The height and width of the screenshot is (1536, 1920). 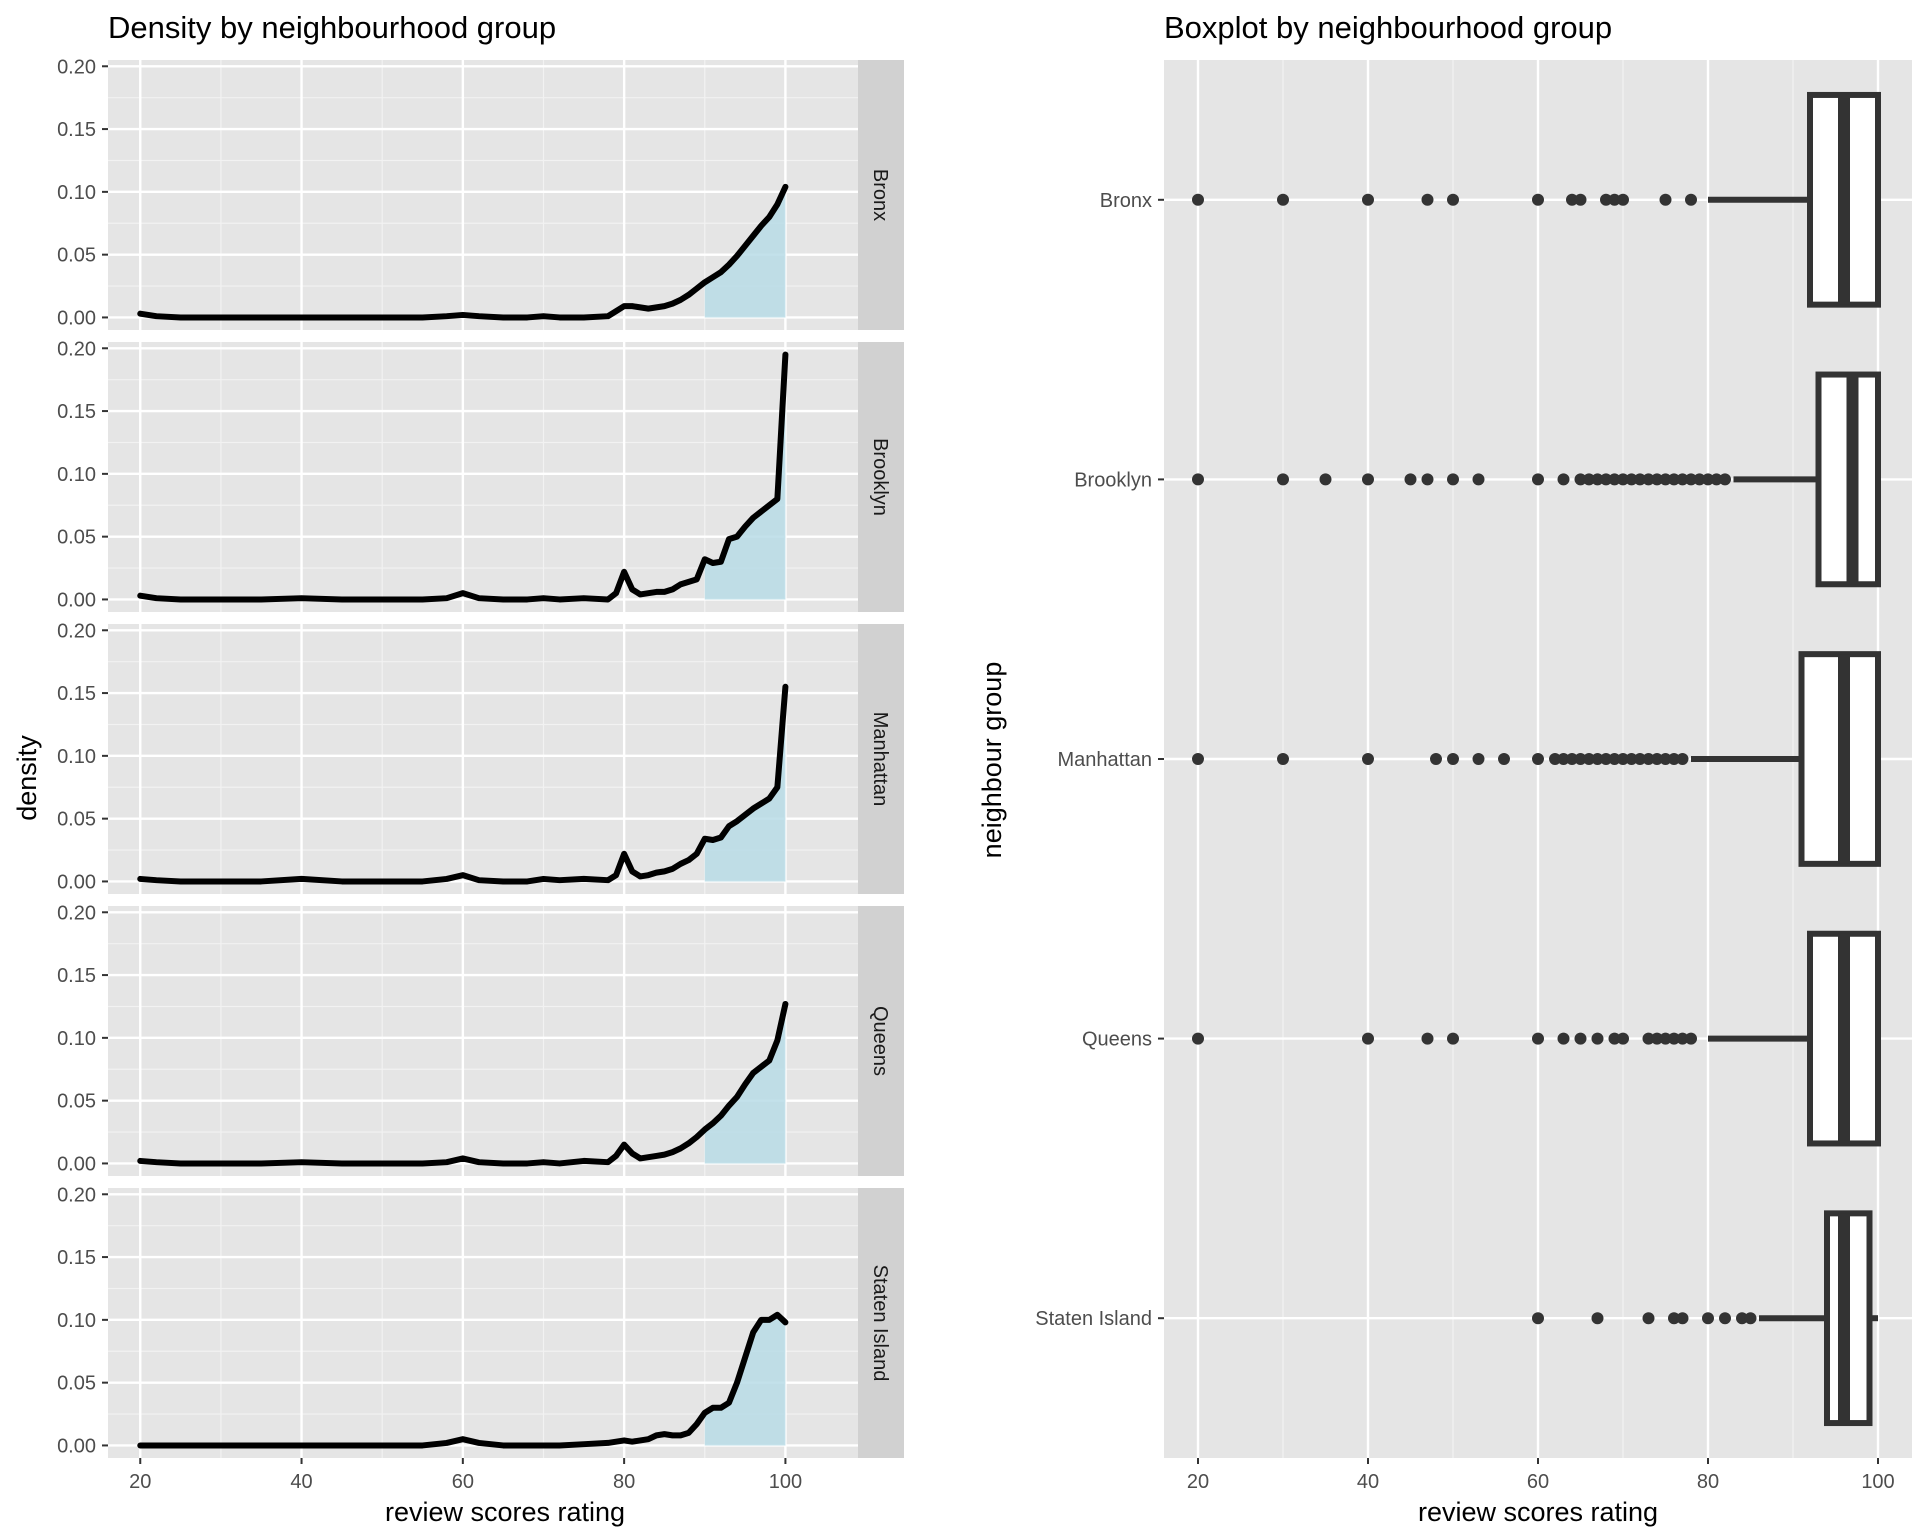 What do you see at coordinates (76, 412) in the screenshot?
I see `density-y-tick-label: 0.15` at bounding box center [76, 412].